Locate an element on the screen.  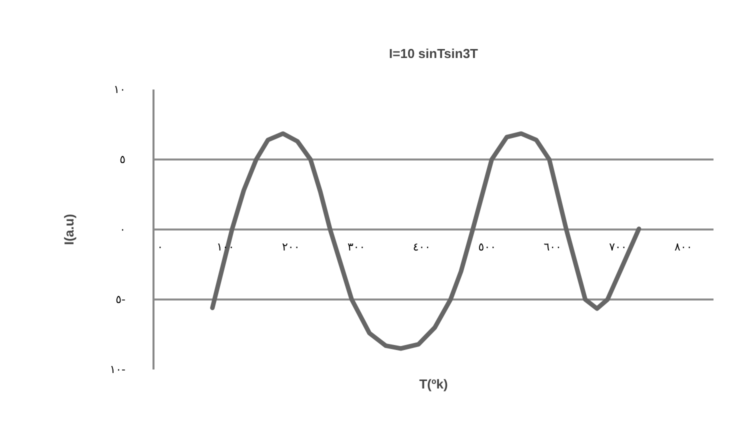
y-axis-title: I(a.u) is located at coordinates (69, 230).